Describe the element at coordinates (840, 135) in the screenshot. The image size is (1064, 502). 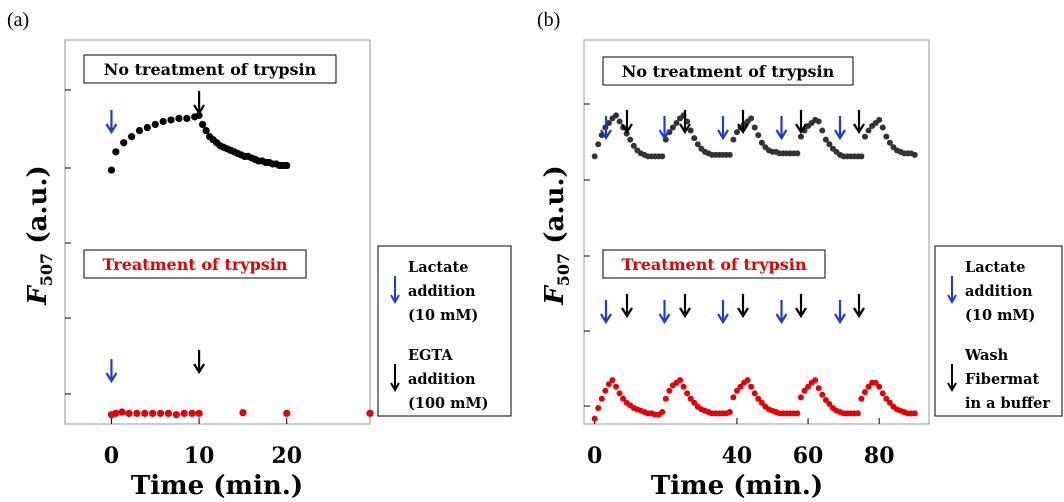
I see `panel-b-arrow-lactate-s0-4-head` at that location.